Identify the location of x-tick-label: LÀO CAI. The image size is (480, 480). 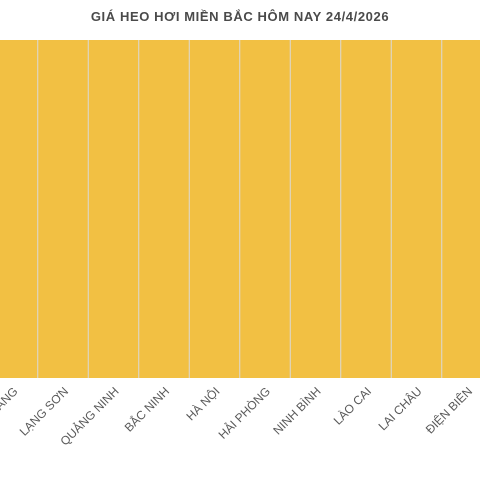
(352, 406).